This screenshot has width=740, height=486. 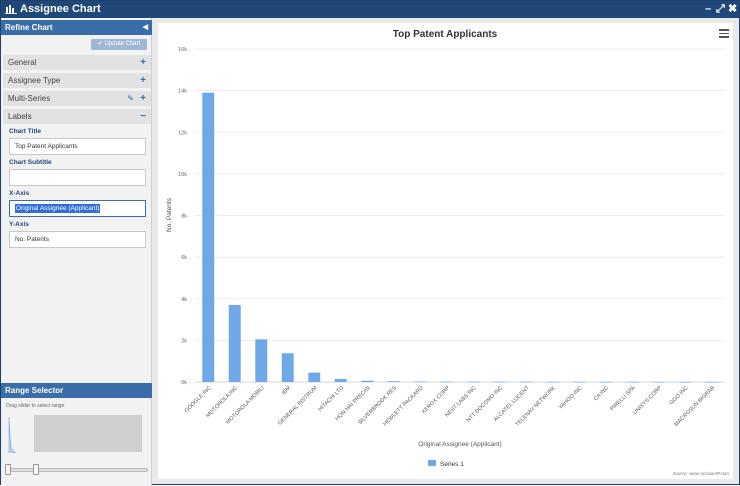 I want to click on refine-chart-header: Refine Chart ◀, so click(x=76, y=27).